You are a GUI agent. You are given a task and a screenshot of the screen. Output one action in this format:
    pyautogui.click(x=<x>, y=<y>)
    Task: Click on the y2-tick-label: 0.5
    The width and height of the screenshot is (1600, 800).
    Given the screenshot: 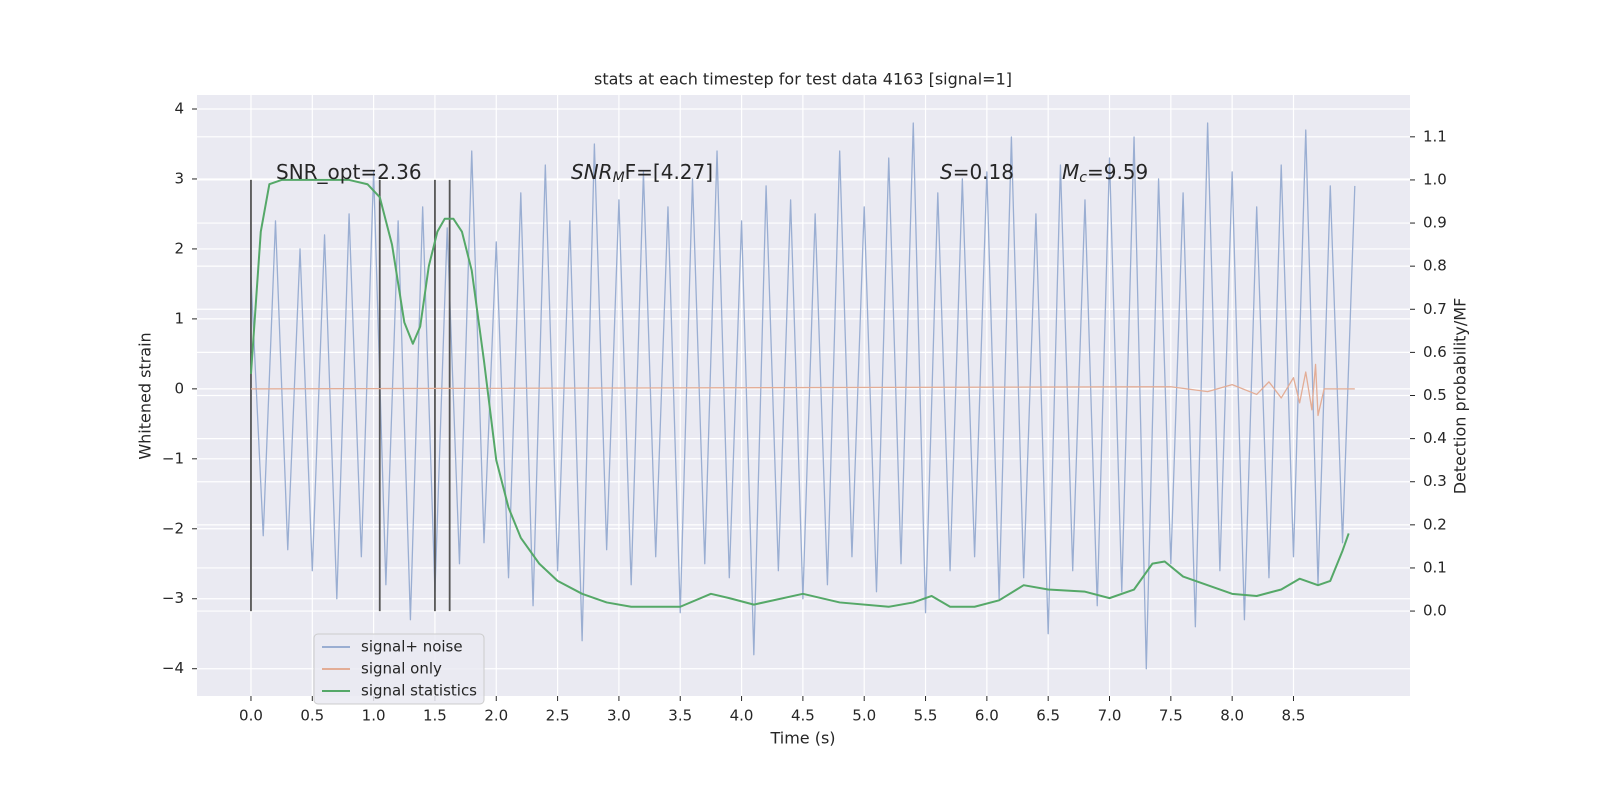 What is the action you would take?
    pyautogui.click(x=1435, y=395)
    